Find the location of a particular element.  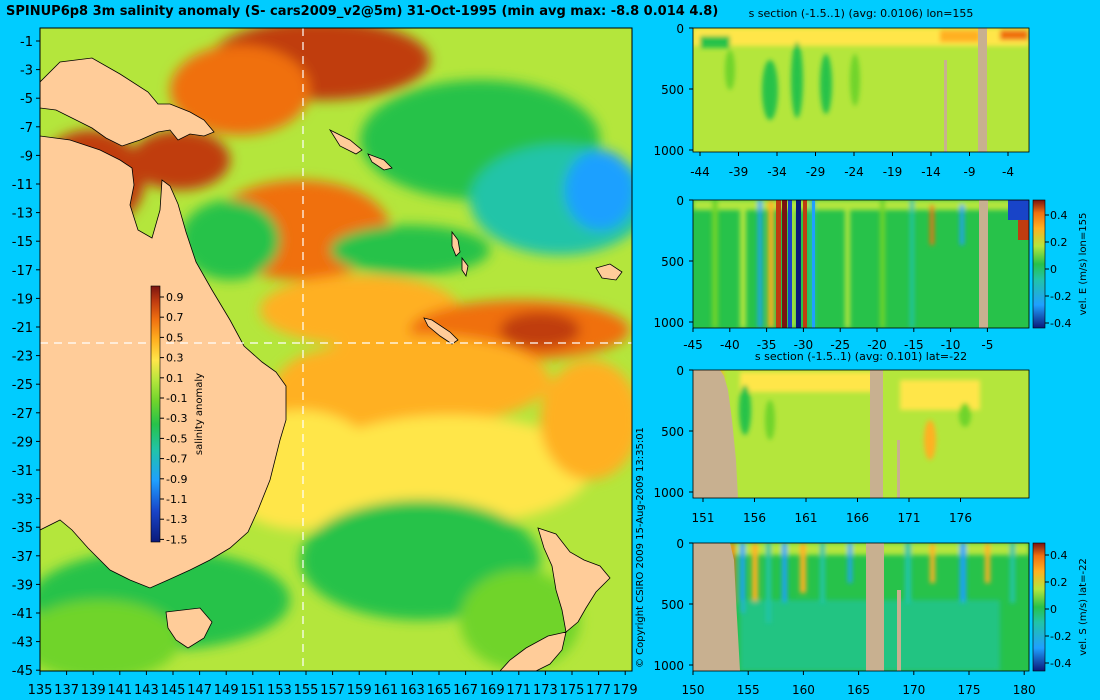

colorbar-tick-label: 0.1 is located at coordinates (175, 378).